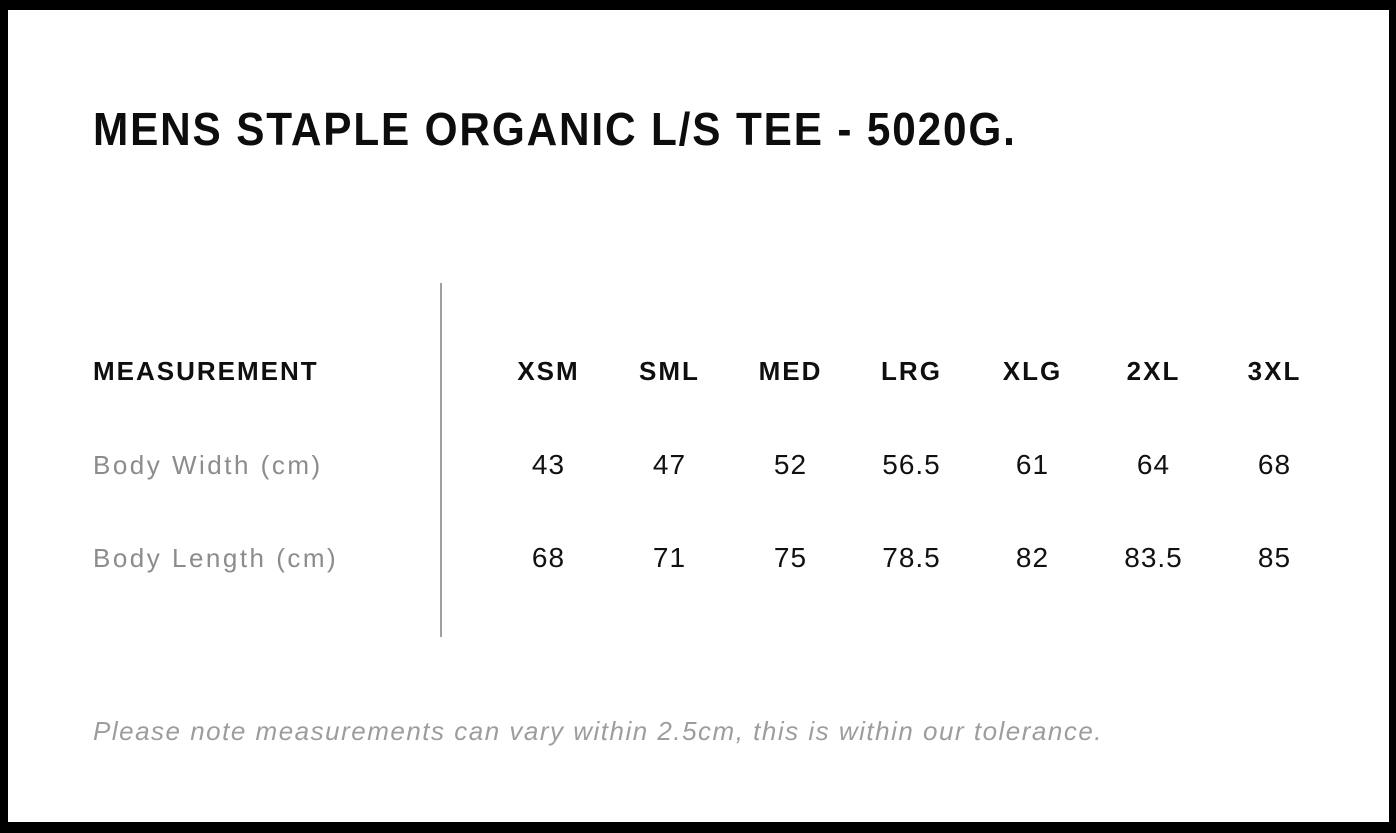  I want to click on body-length-sml: 71, so click(669, 557).